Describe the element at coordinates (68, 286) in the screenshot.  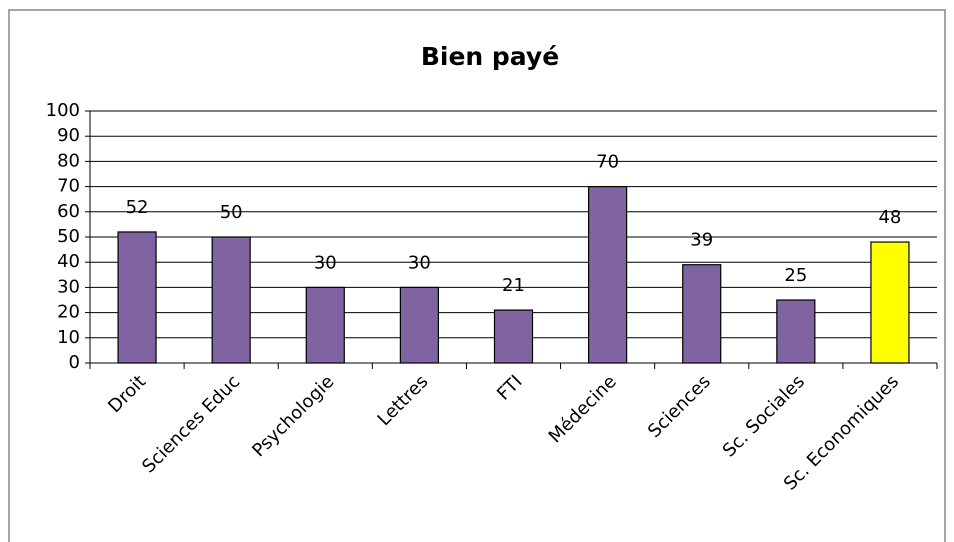
I see `y-tick-label: 30` at that location.